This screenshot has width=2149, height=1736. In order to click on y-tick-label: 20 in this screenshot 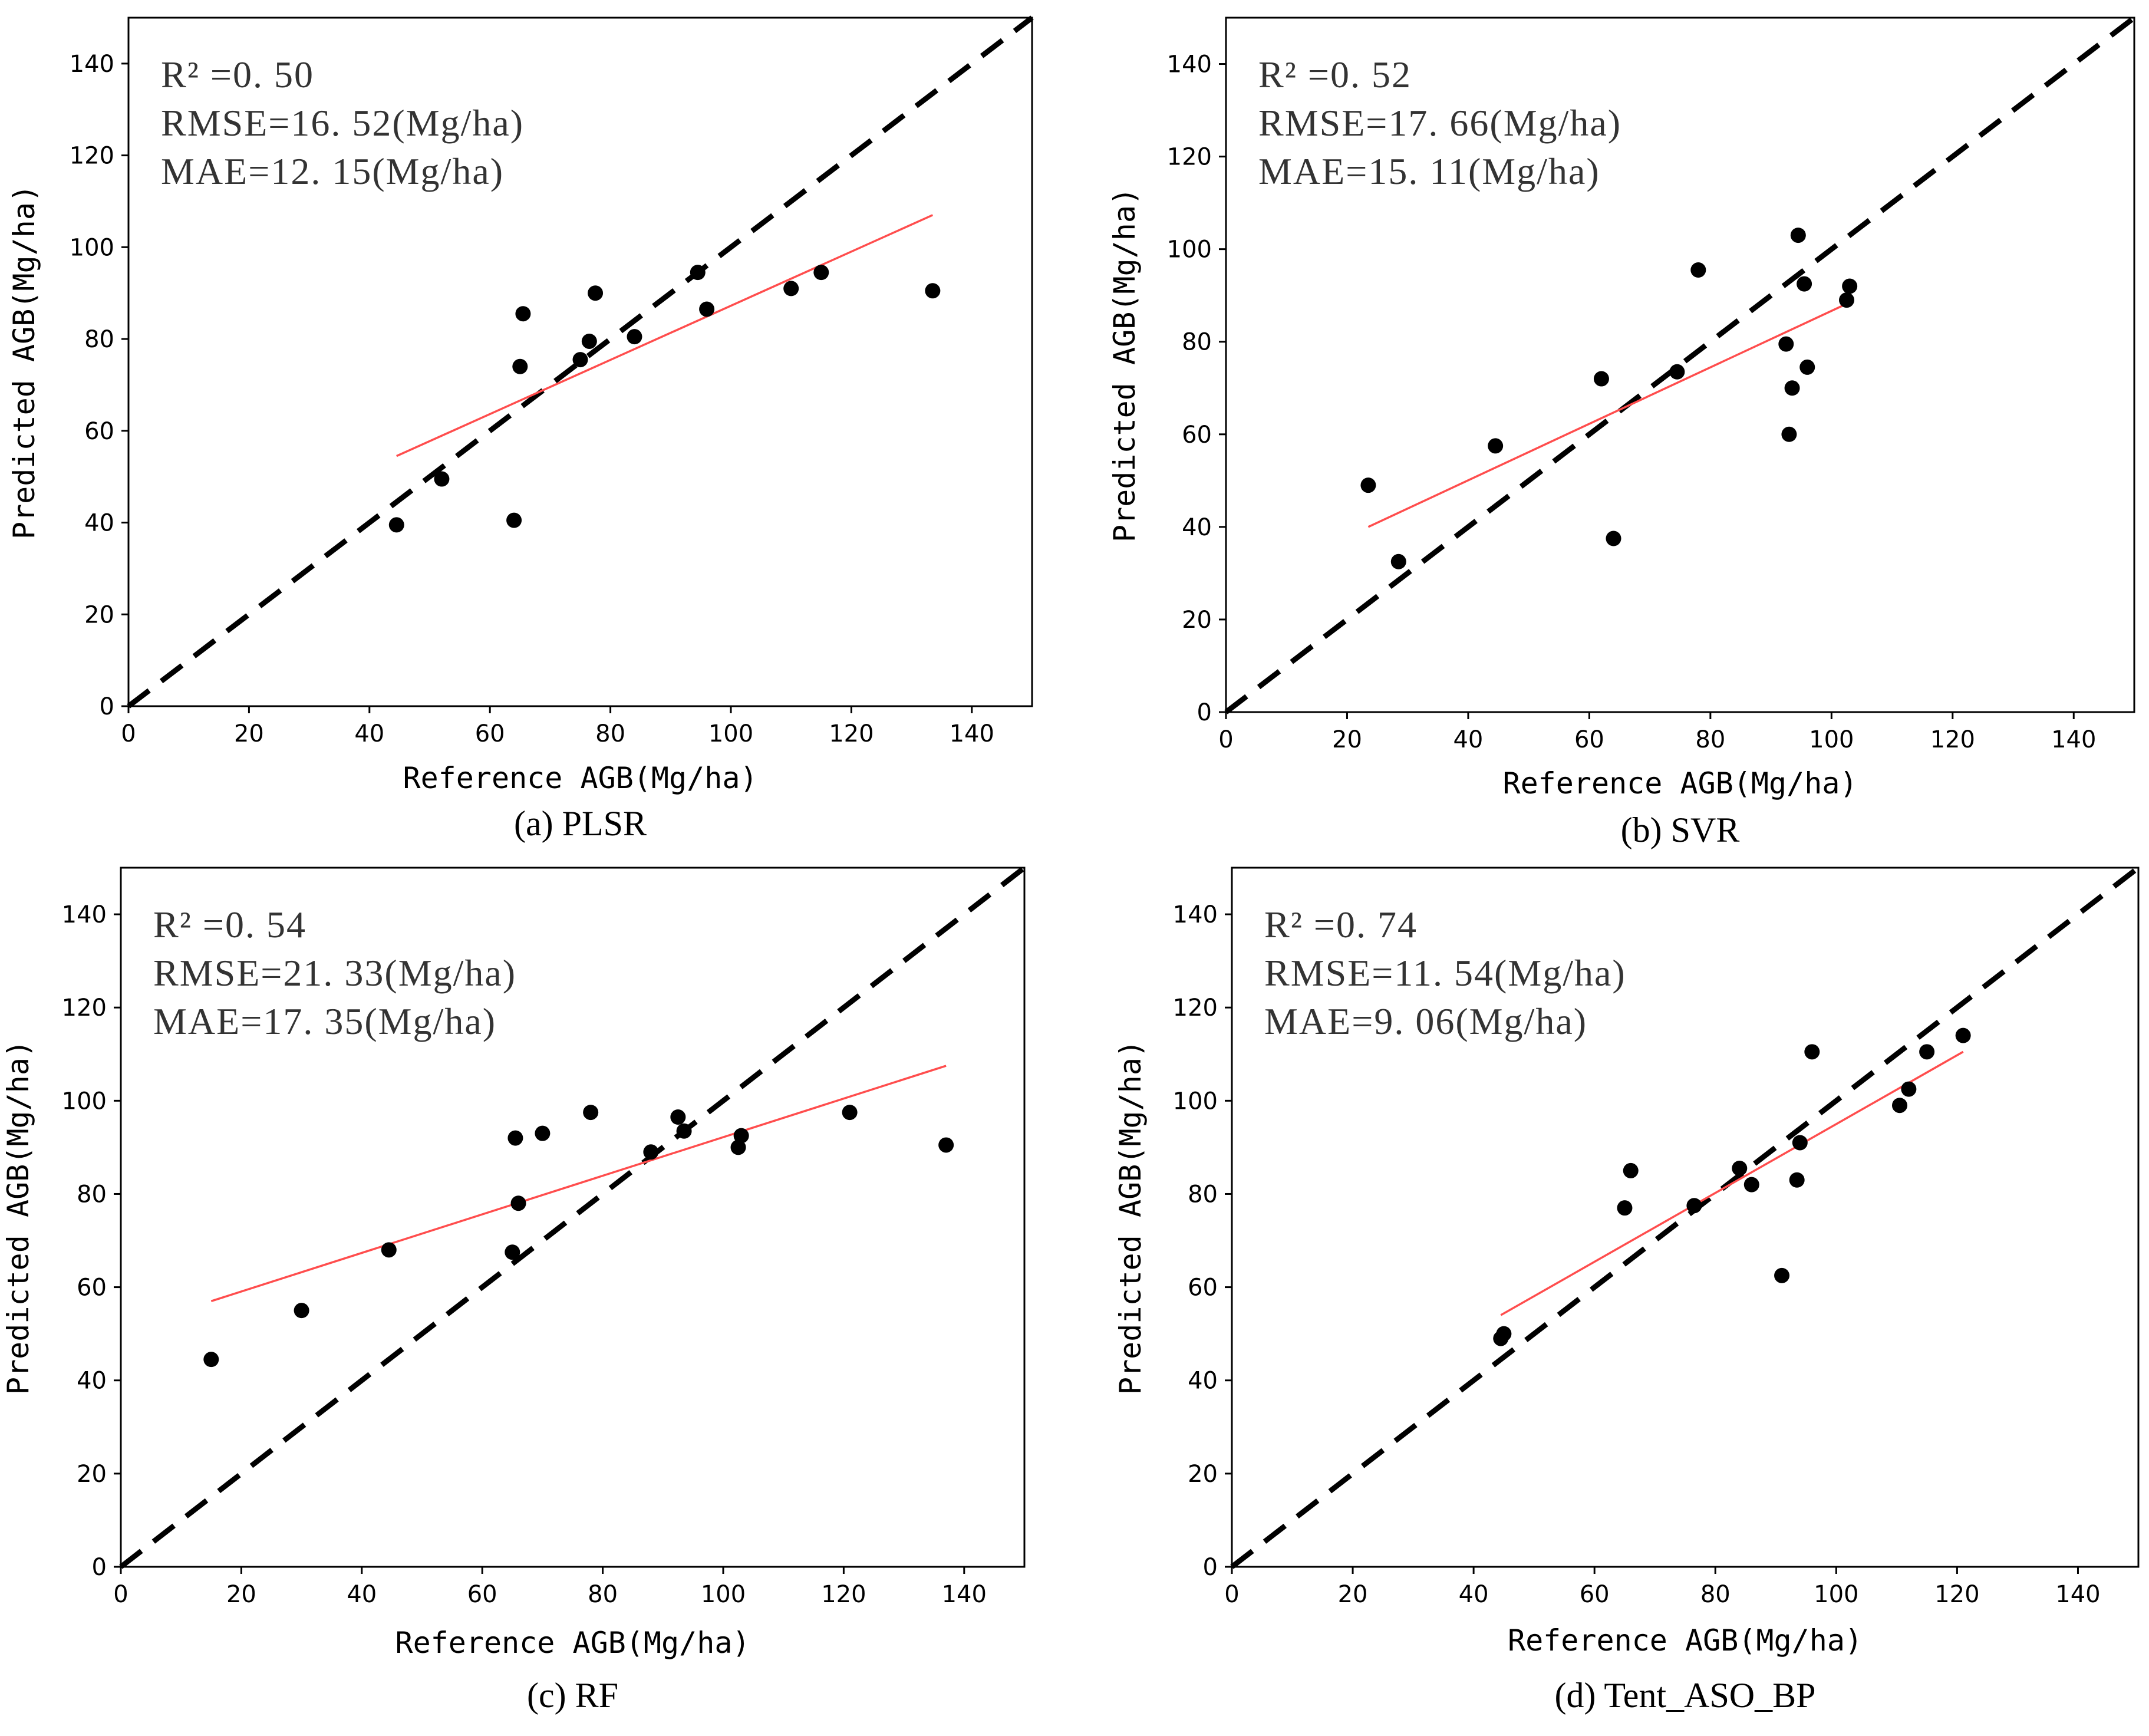, I will do `click(99, 614)`.